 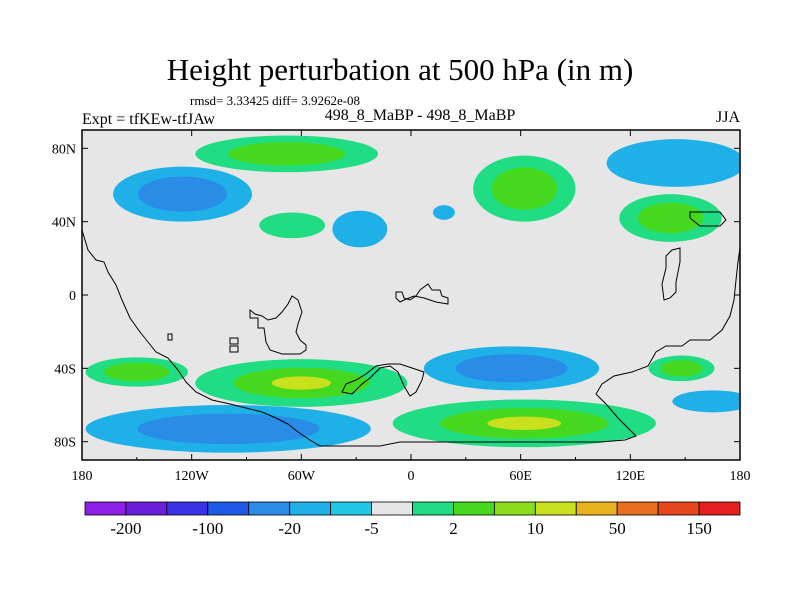 I want to click on antarctic-east-positive-anomaly, so click(x=524, y=423).